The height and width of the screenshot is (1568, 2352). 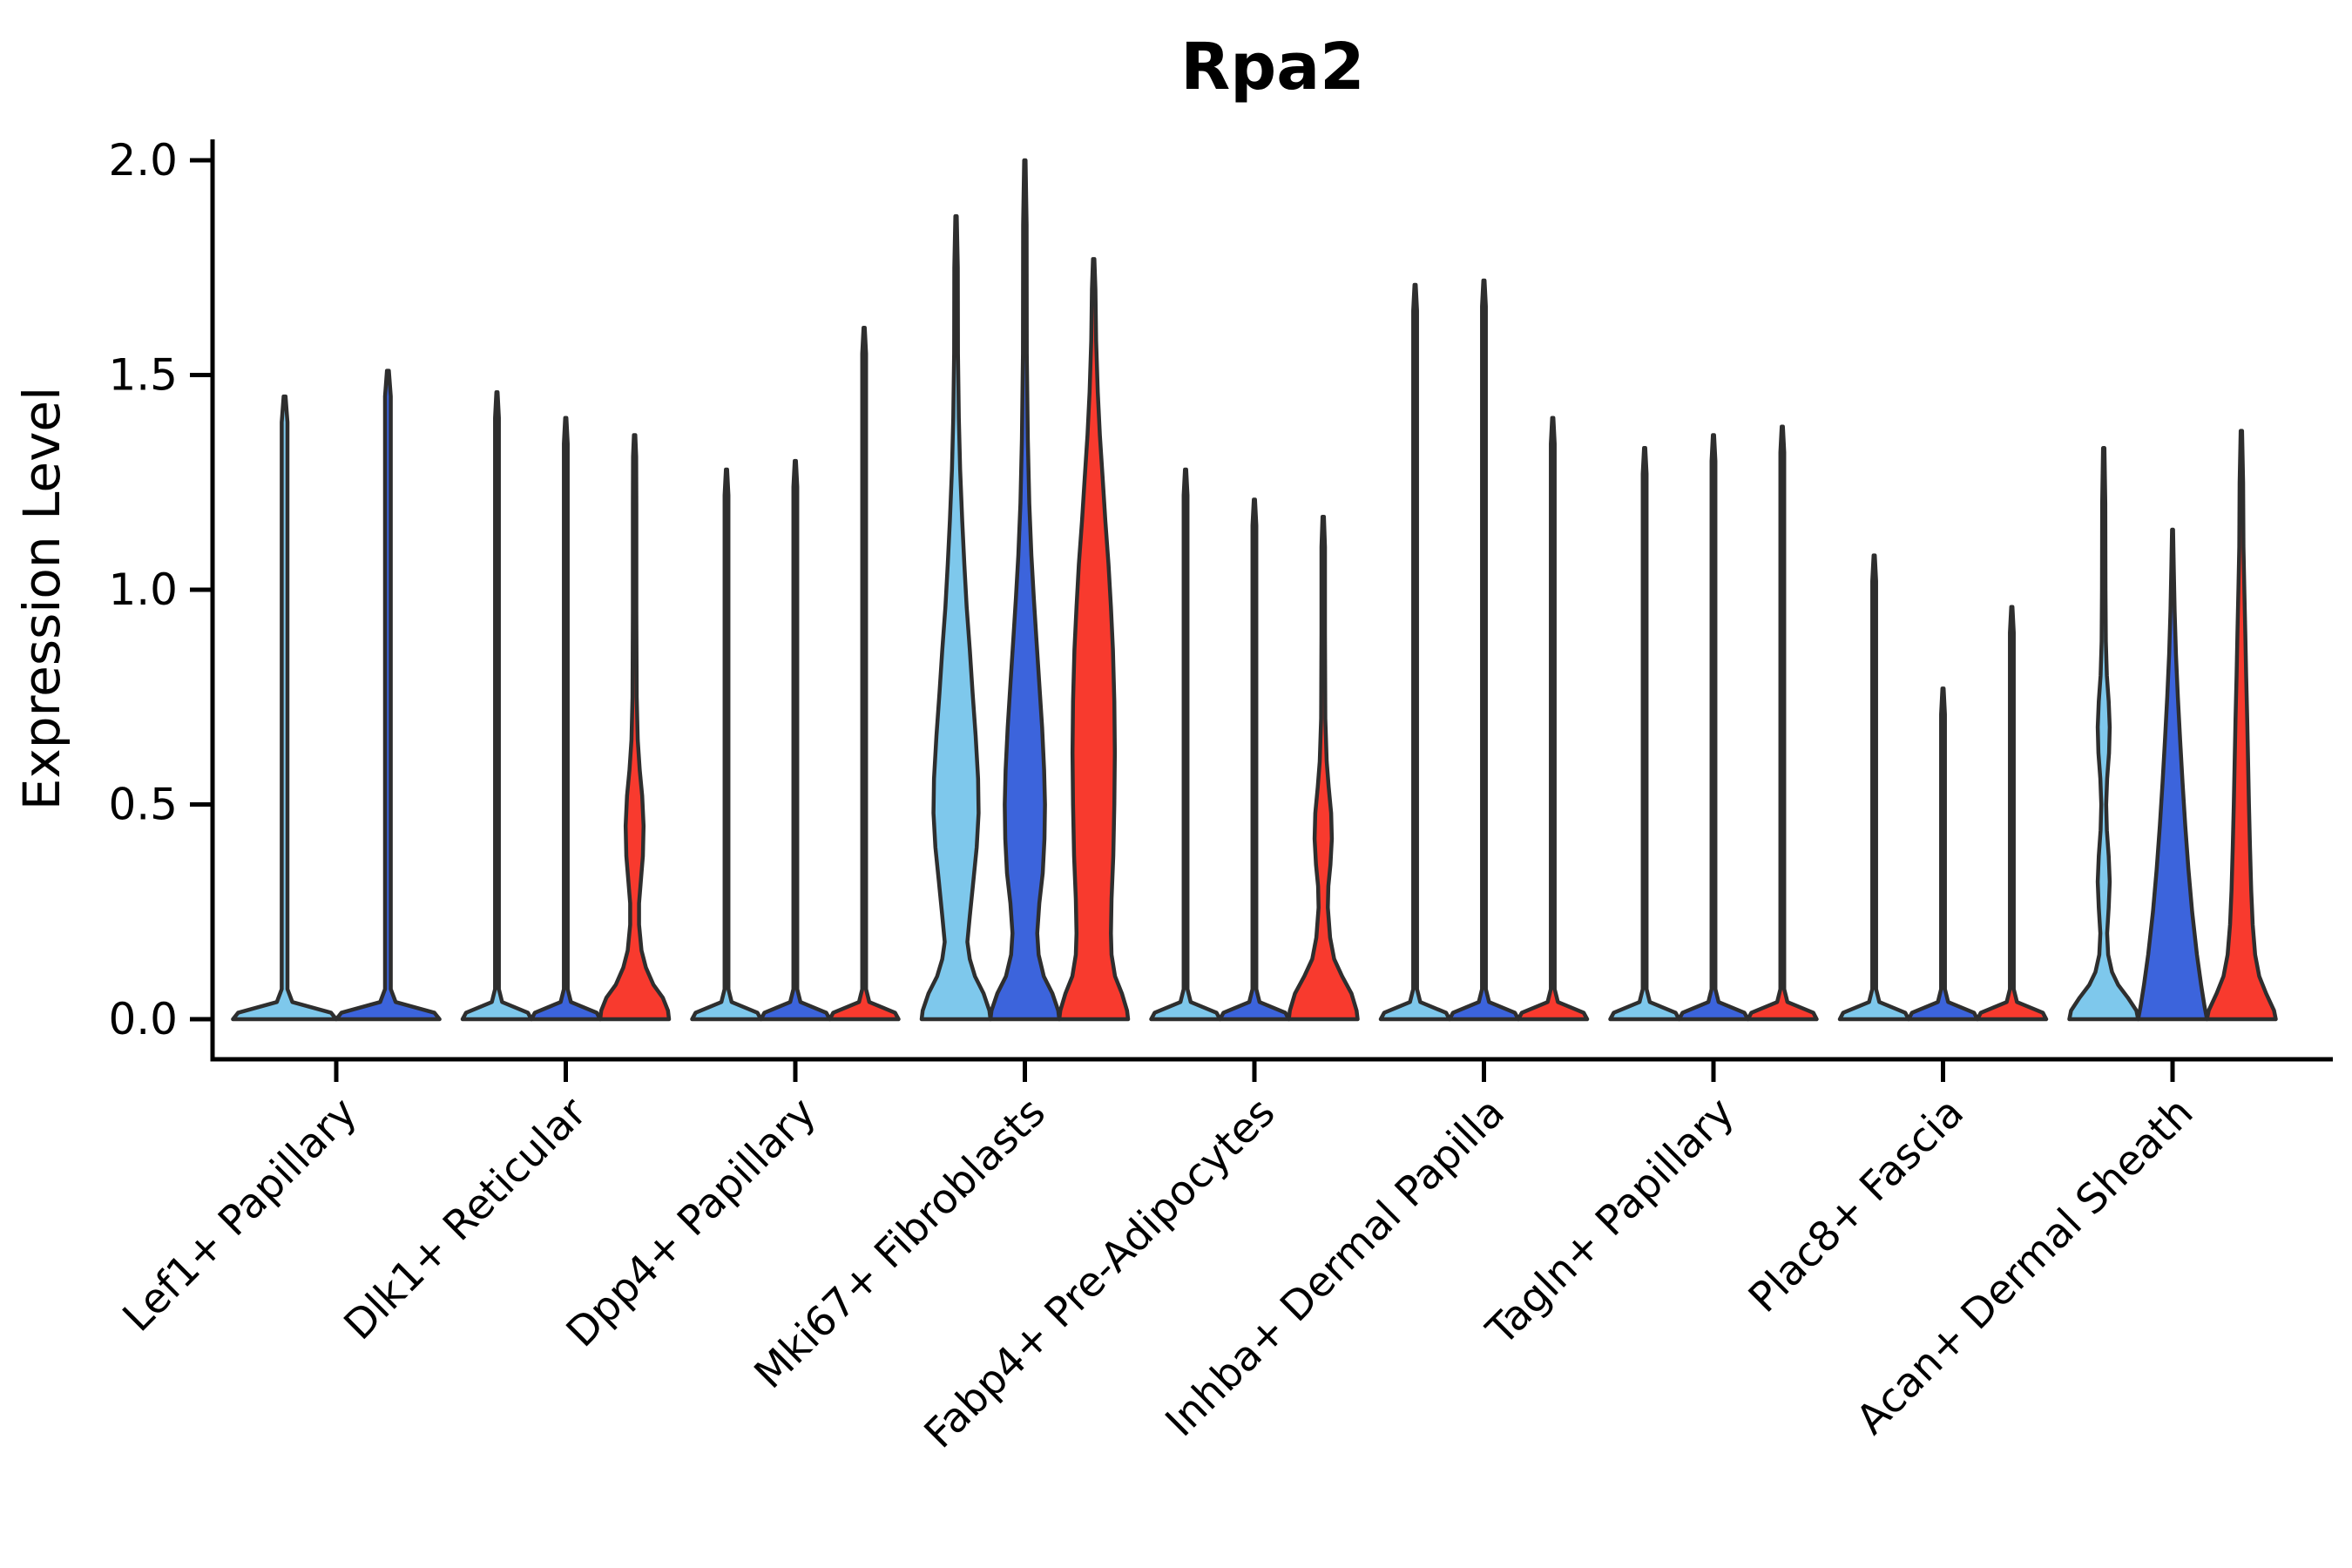 I want to click on y-tick-label: 1.0, so click(x=143, y=589).